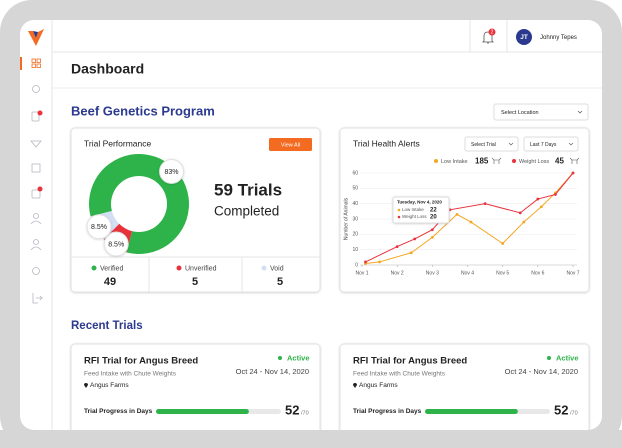 Image resolution: width=622 pixels, height=448 pixels. I want to click on sidebar-icons, so click(36, 181).